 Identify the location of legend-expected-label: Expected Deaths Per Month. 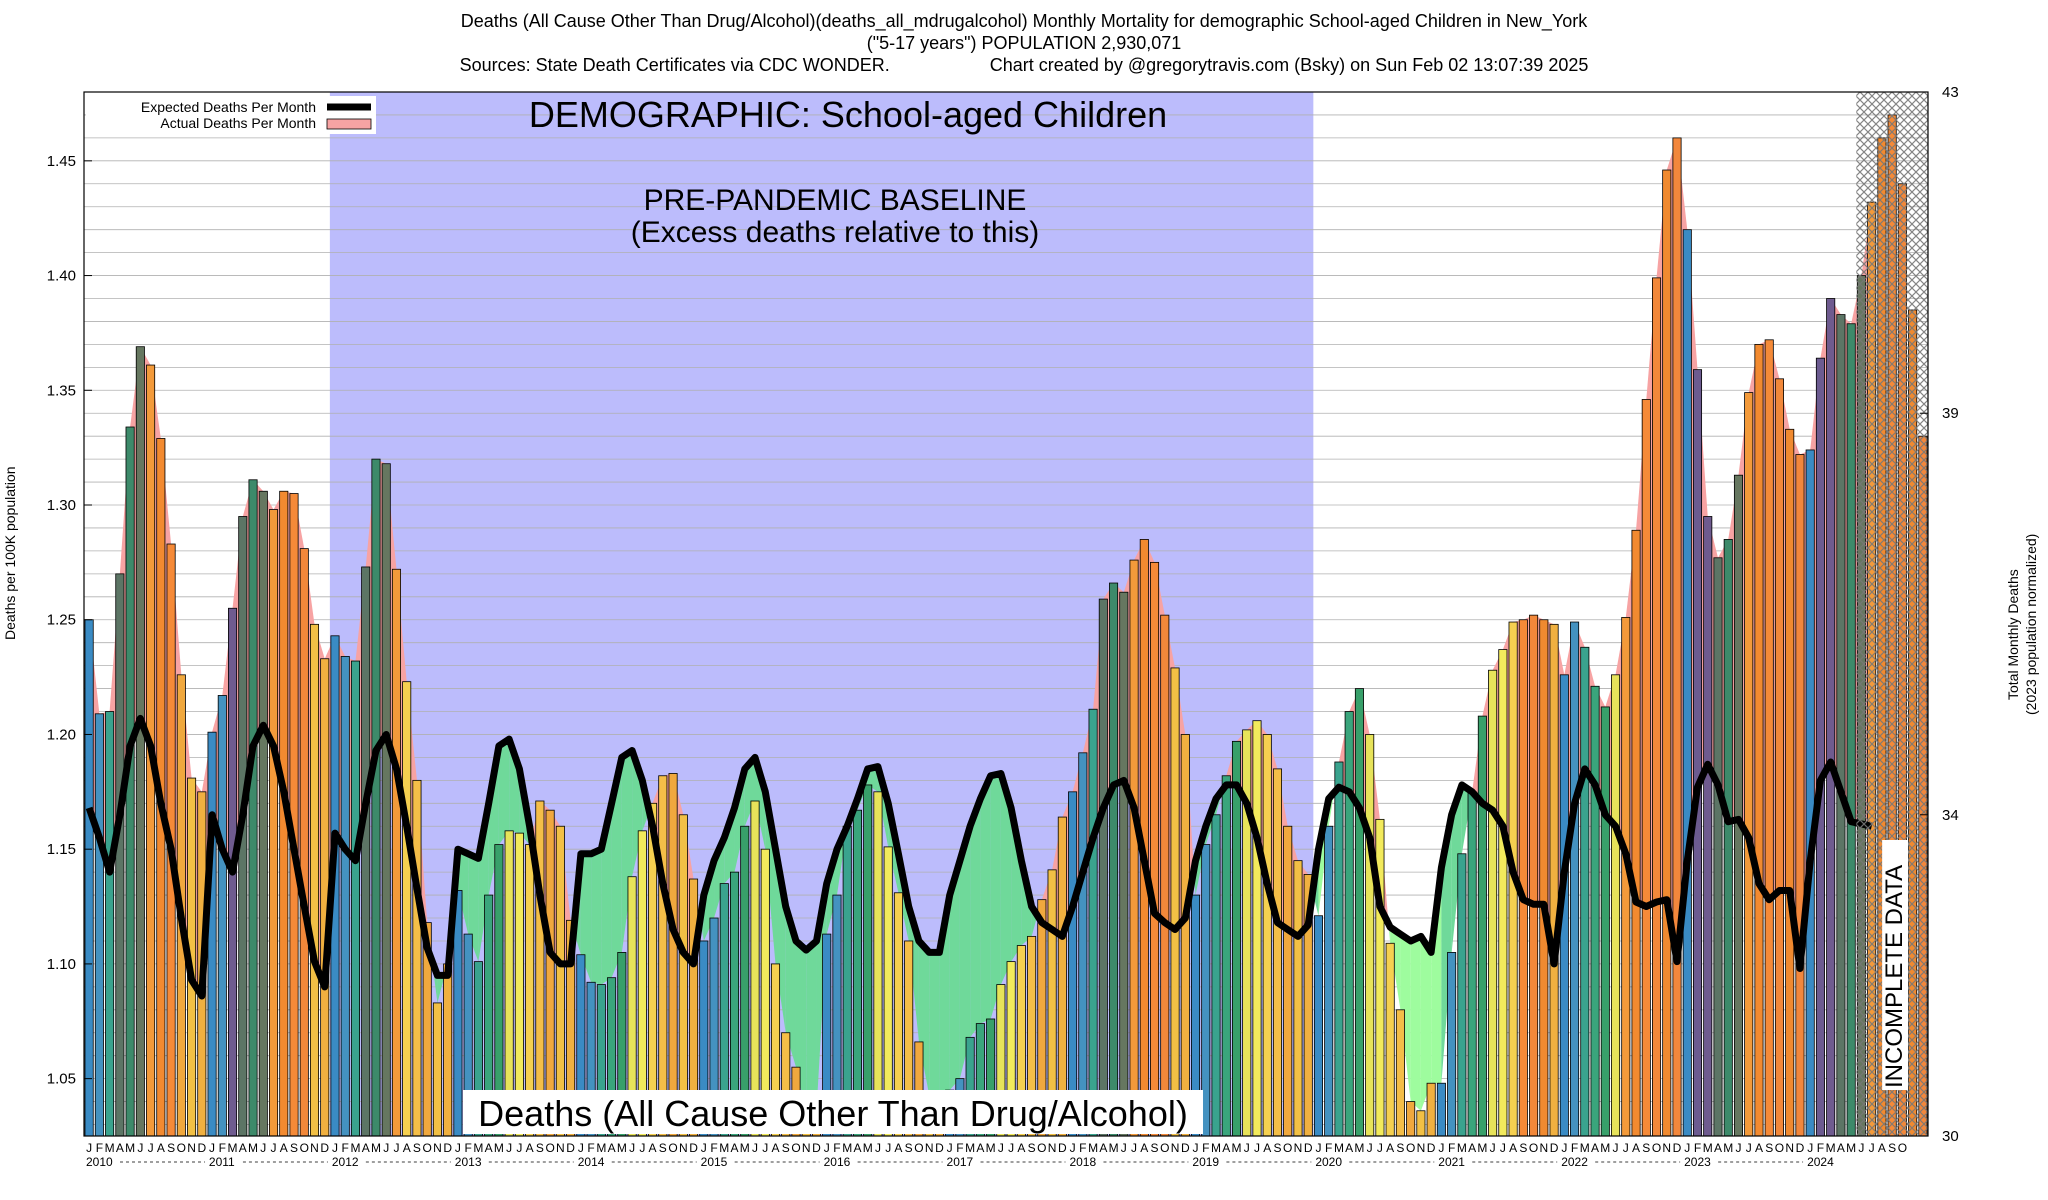
(228, 107).